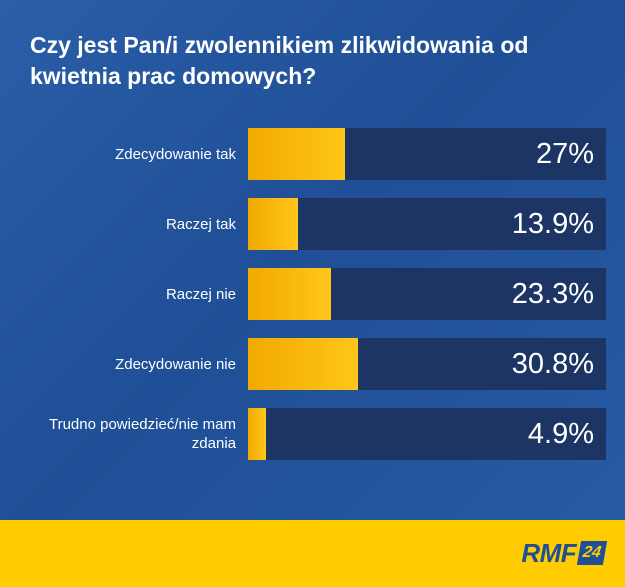 The image size is (625, 587). What do you see at coordinates (549, 553) in the screenshot?
I see `logo-text: RMF` at bounding box center [549, 553].